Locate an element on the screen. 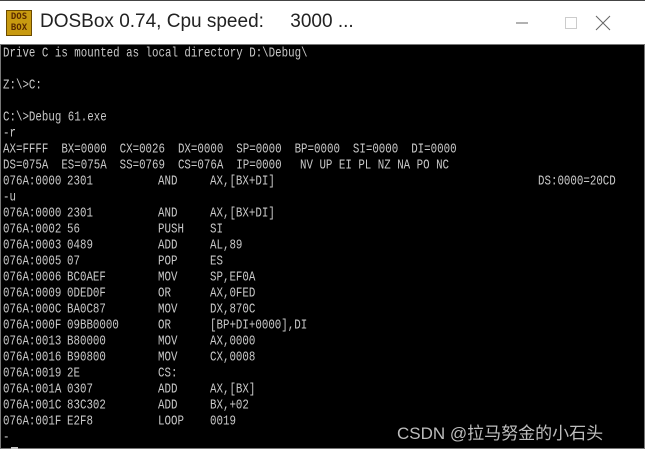 Image resolution: width=645 pixels, height=449 pixels. machine-code: 0307 is located at coordinates (80, 390).